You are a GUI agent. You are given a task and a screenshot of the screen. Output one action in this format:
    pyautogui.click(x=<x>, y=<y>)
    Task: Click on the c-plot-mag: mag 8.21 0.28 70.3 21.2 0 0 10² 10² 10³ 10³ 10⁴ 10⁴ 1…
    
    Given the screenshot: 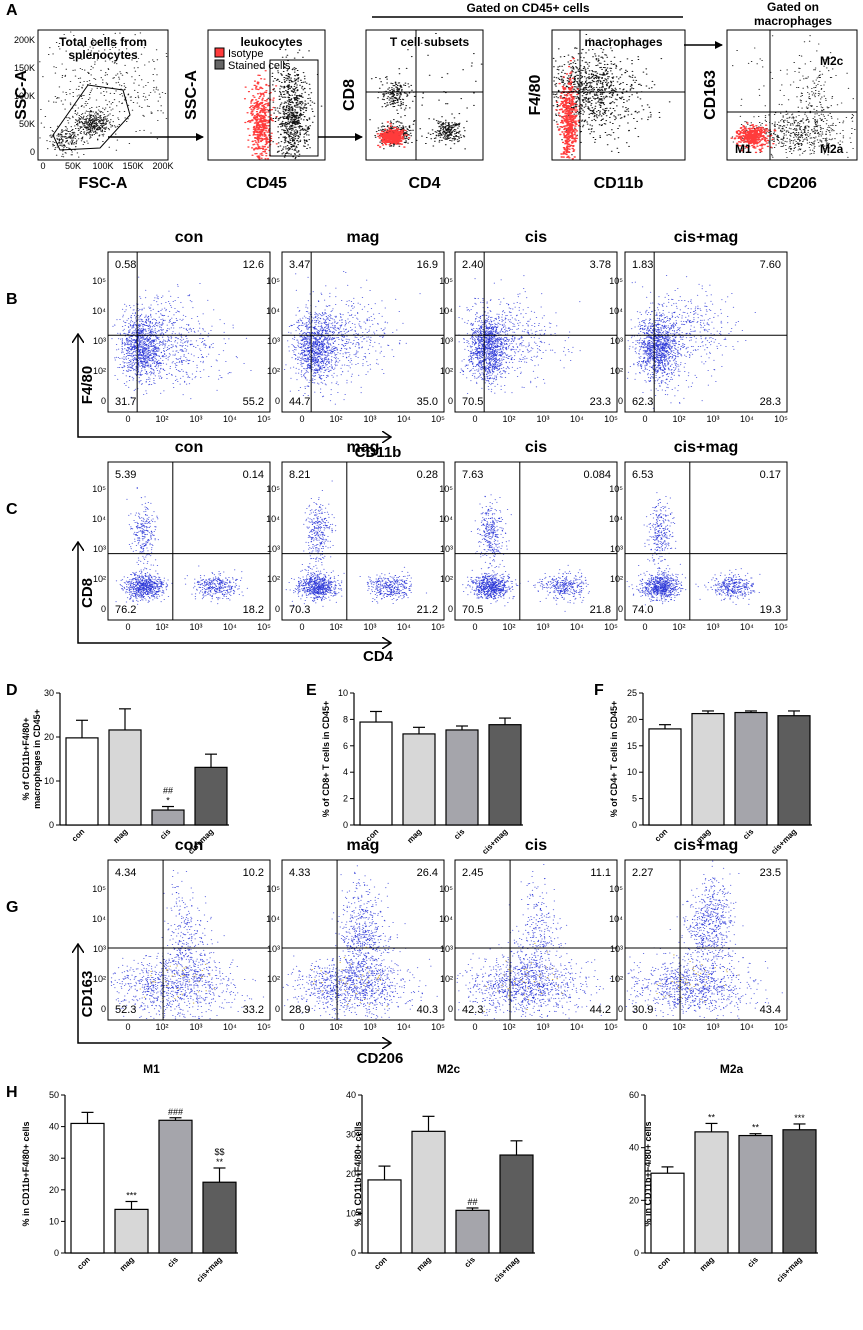 What is the action you would take?
    pyautogui.click(x=355, y=535)
    